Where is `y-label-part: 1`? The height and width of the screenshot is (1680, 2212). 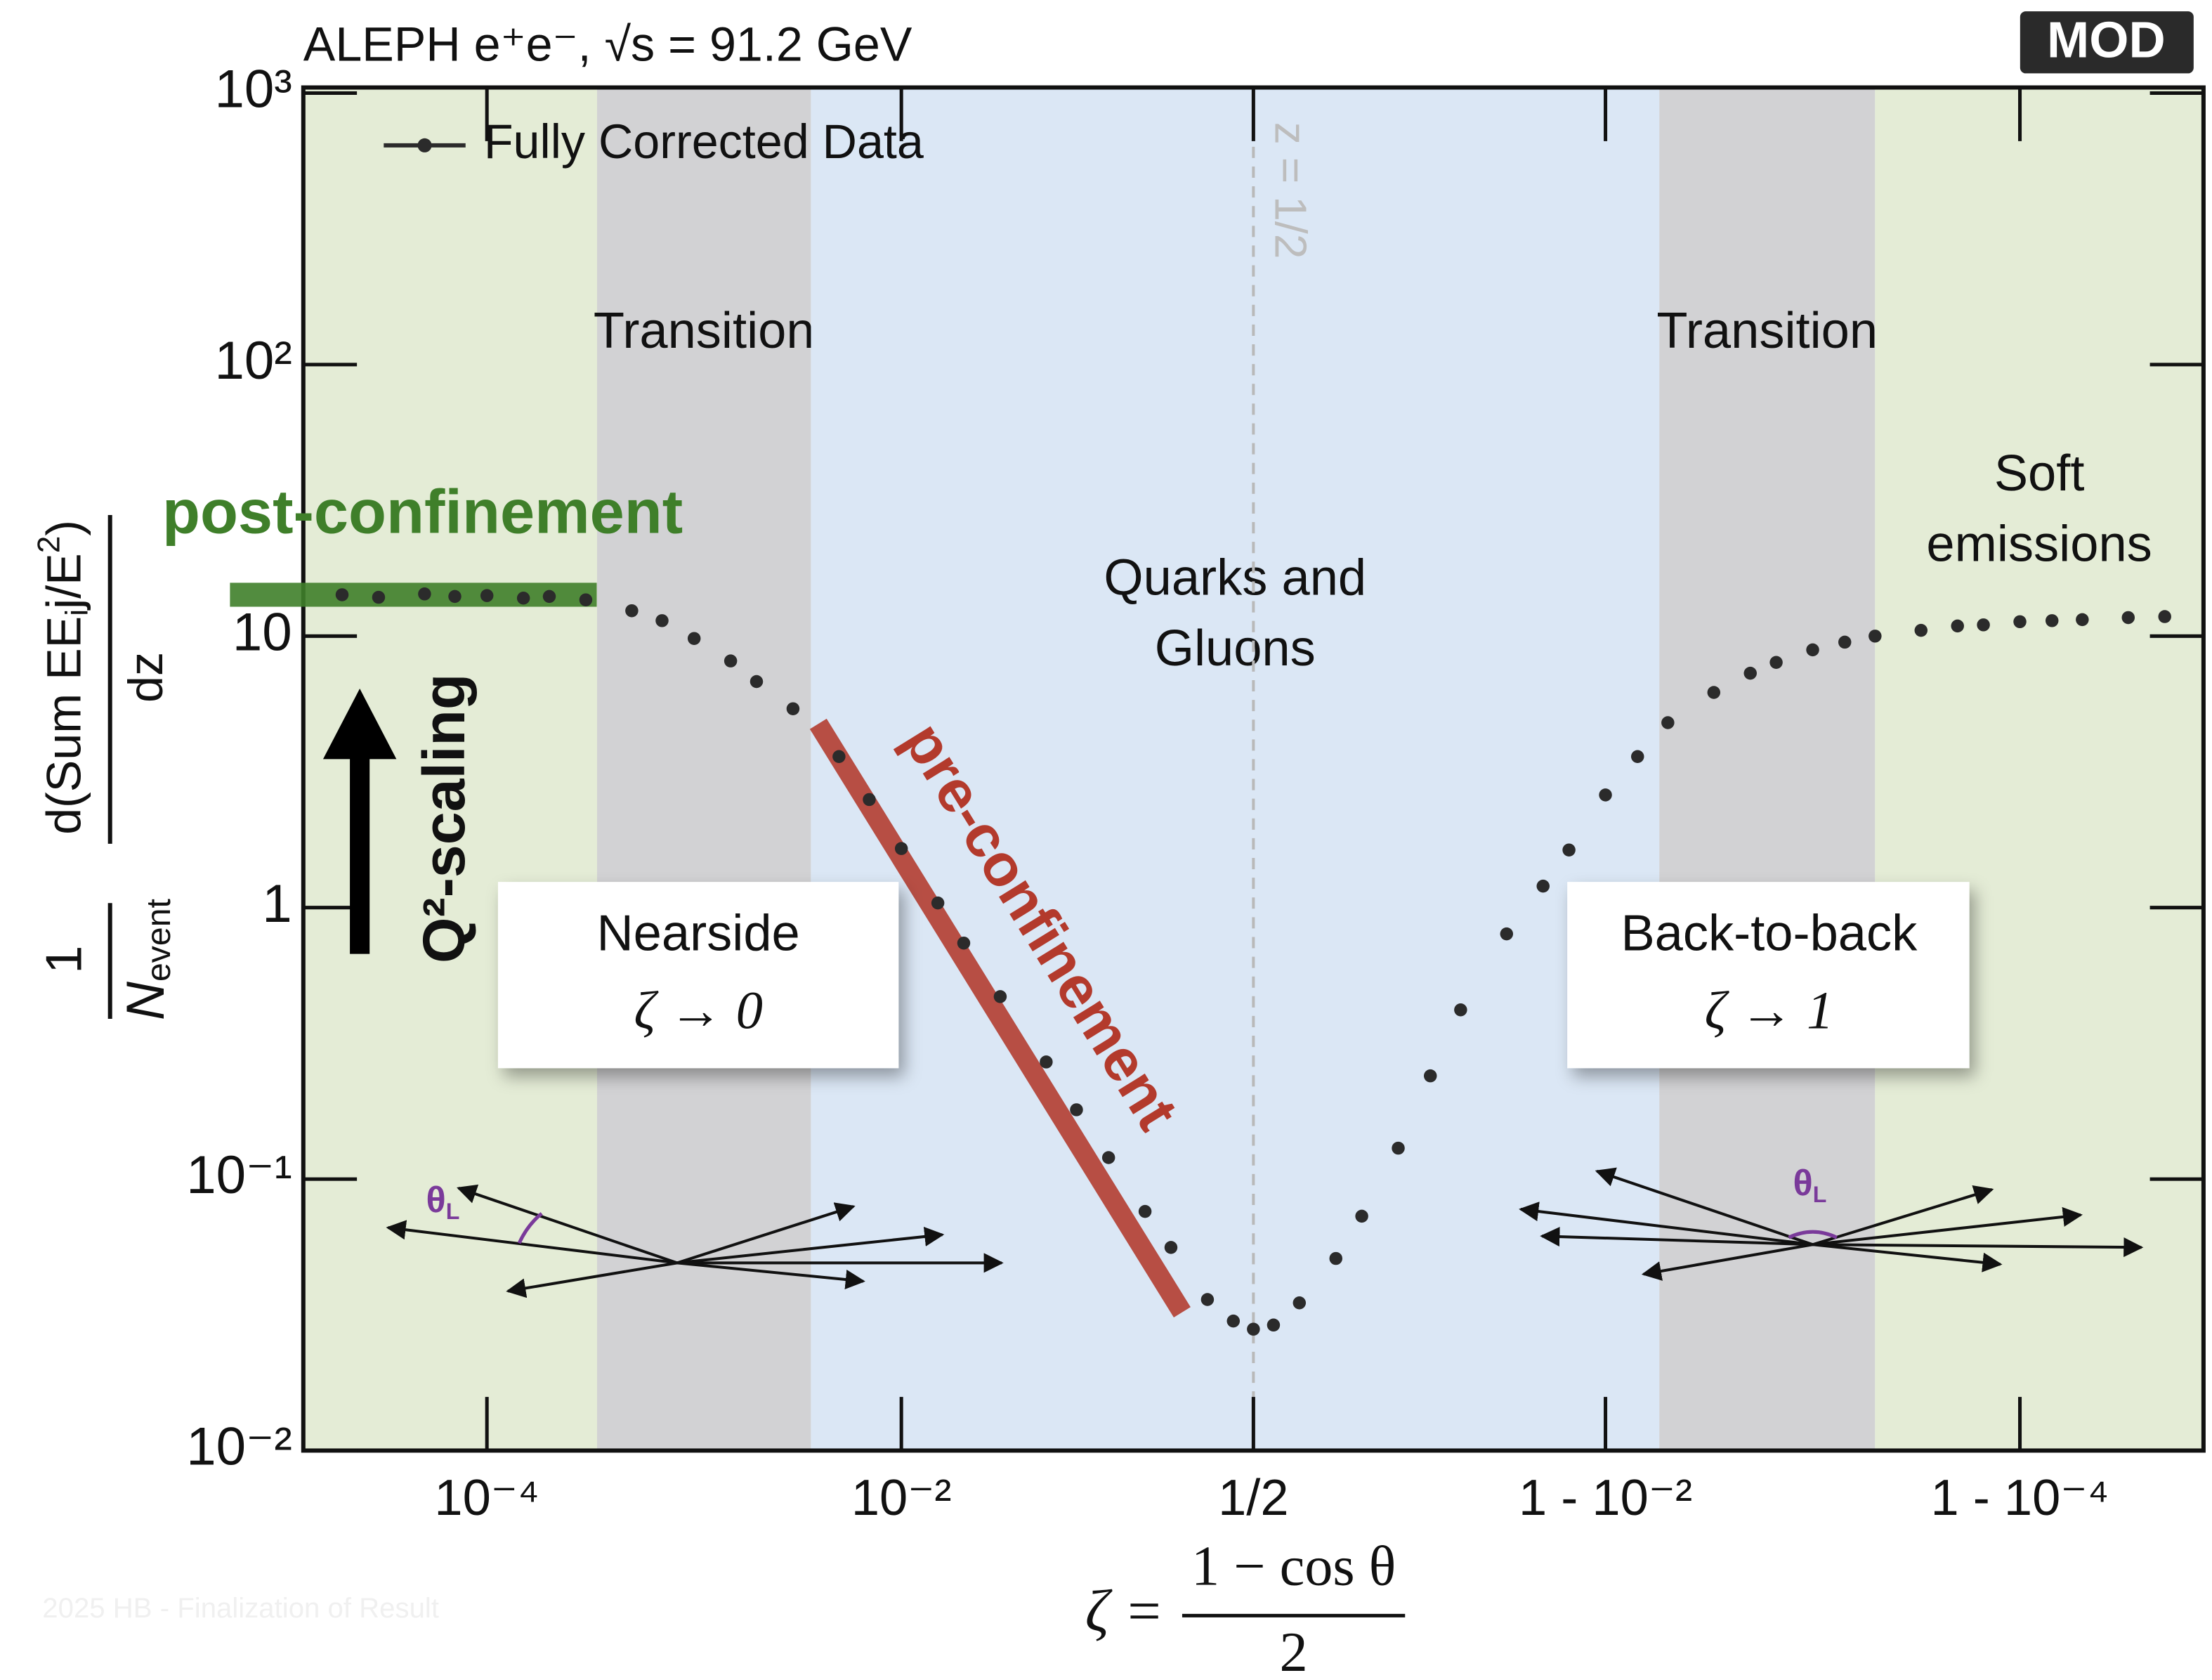
y-label-part: 1 is located at coordinates (65, 959).